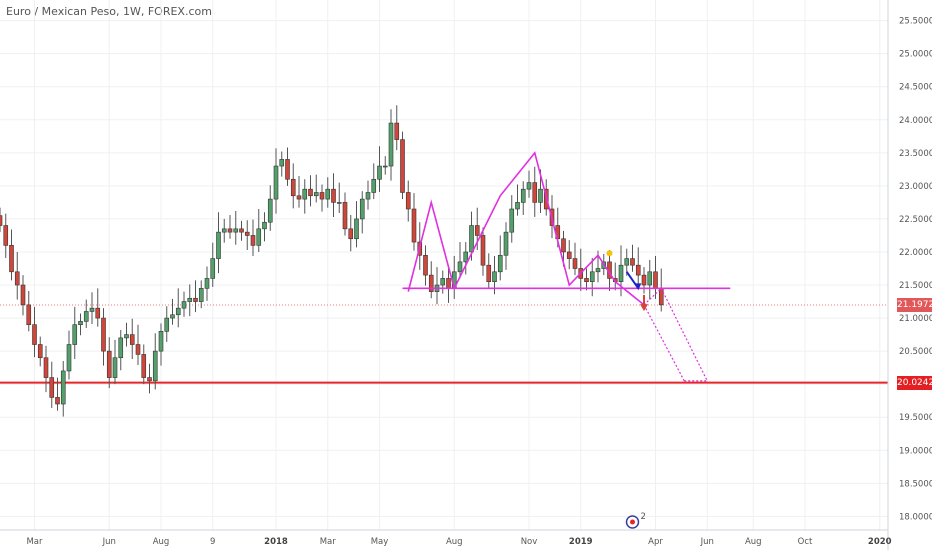 This screenshot has height=550, width=932. I want to click on y-tick-label: 19.50000, so click(915, 418).